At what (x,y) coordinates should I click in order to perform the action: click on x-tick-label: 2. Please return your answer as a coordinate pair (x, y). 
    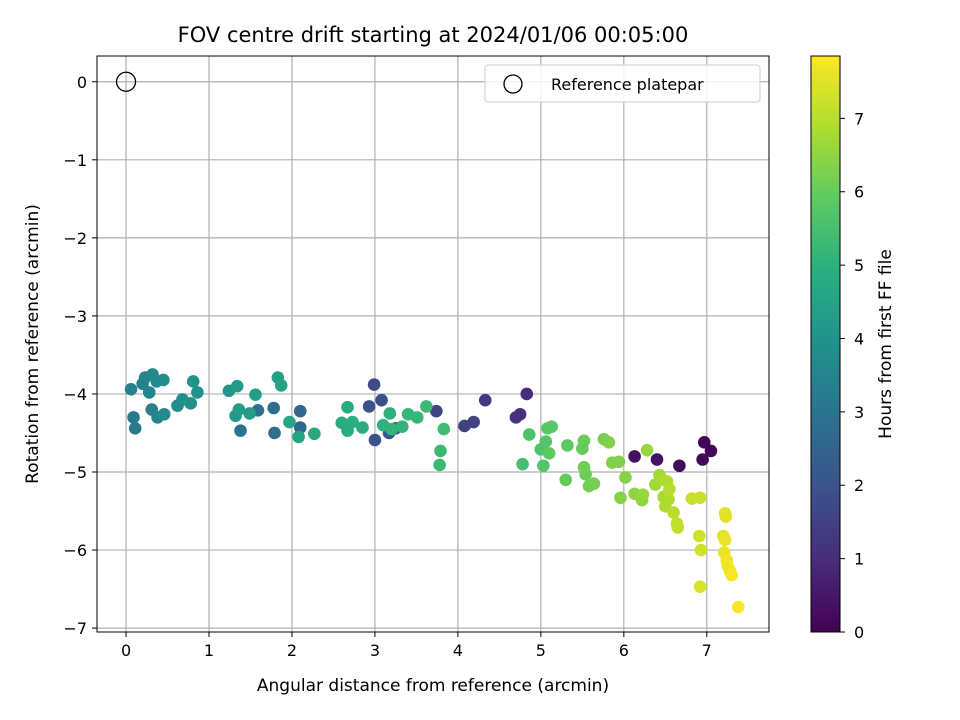
    Looking at the image, I should click on (292, 650).